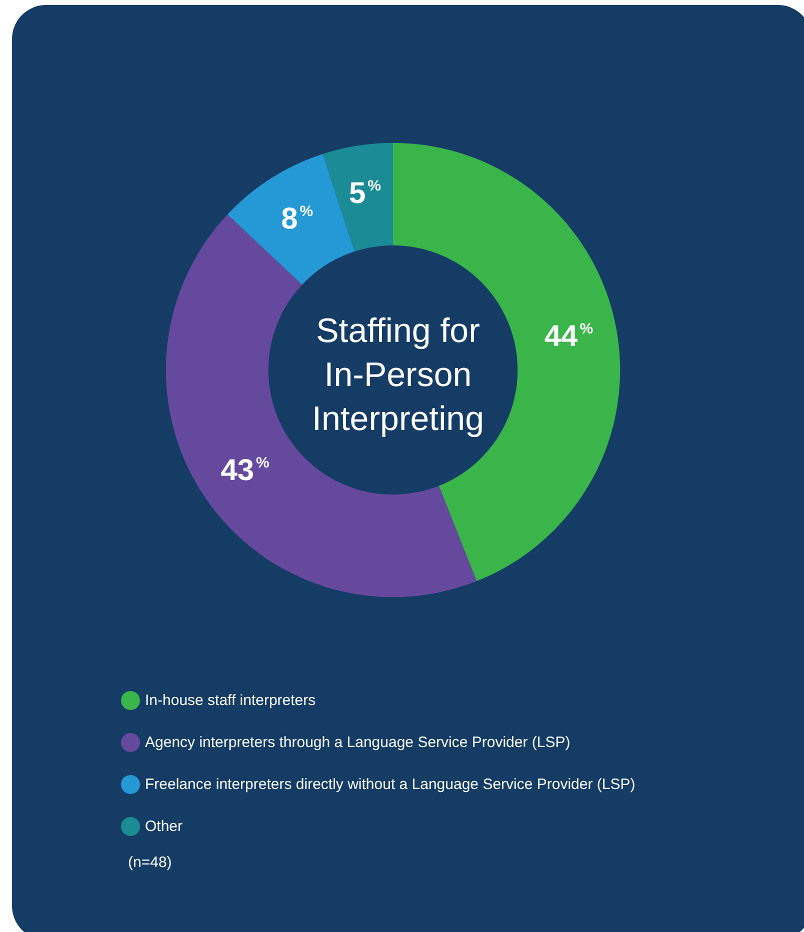 The image size is (804, 932). Describe the element at coordinates (398, 375) in the screenshot. I see `text: Staffing for In-Person Interpreting` at that location.